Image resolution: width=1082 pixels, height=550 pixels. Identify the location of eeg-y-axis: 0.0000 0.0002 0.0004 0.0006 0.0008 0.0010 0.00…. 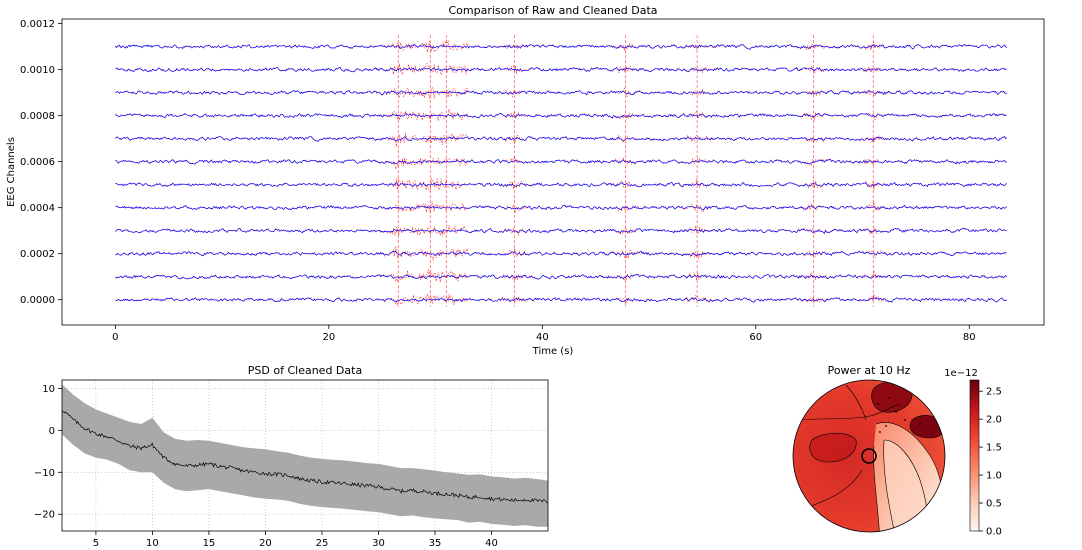
(41, 162).